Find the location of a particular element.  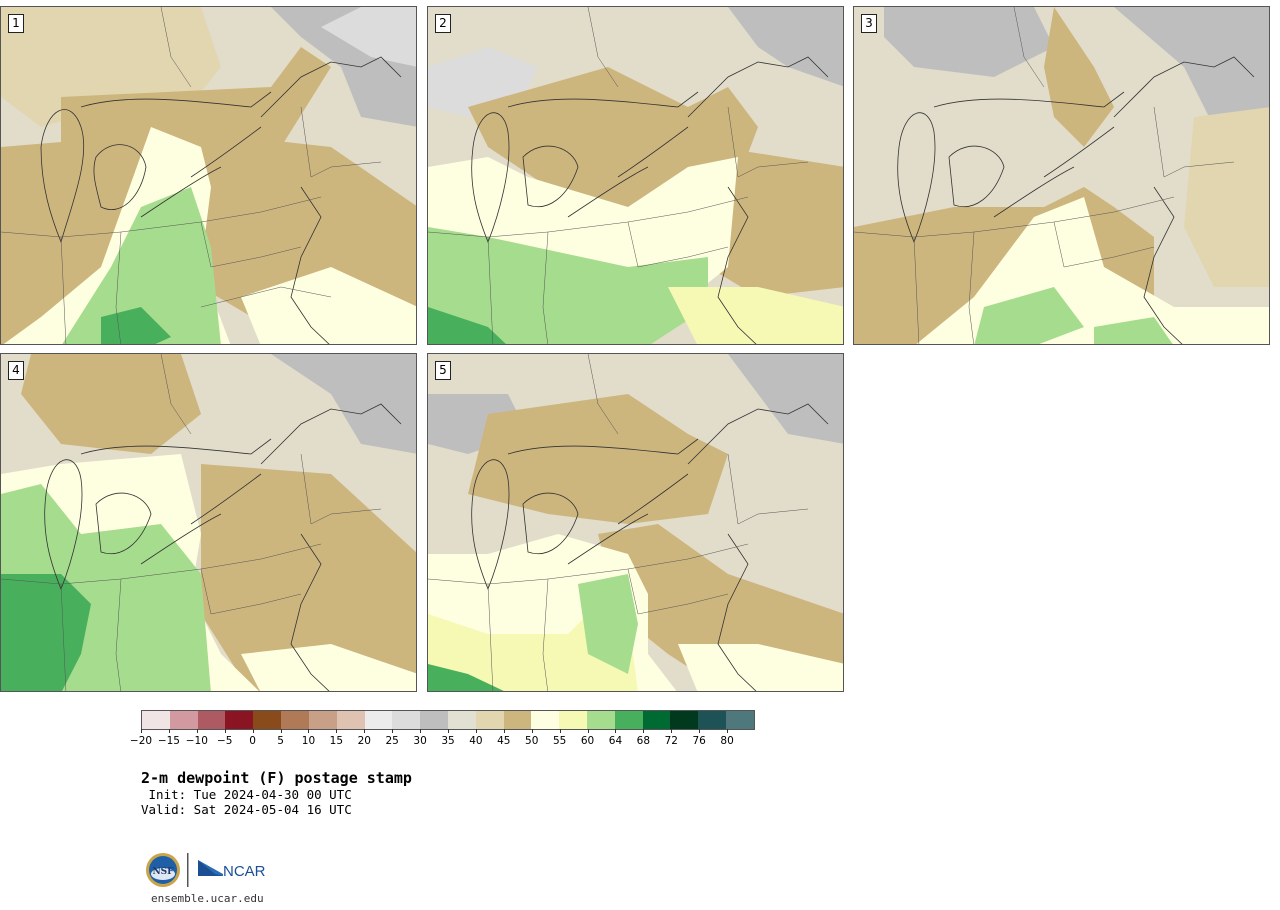

colorbar-tick-label: 15 is located at coordinates (336, 741).